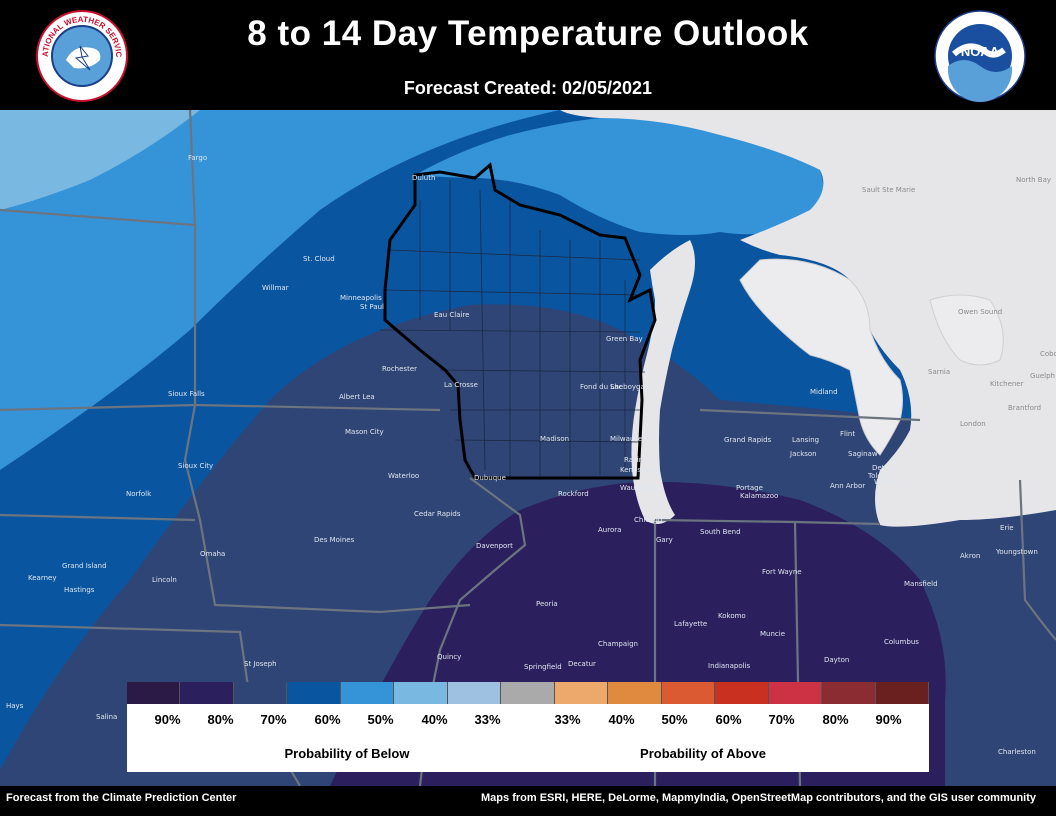 Image resolution: width=1056 pixels, height=816 pixels. I want to click on city-label: Eau Claire, so click(452, 315).